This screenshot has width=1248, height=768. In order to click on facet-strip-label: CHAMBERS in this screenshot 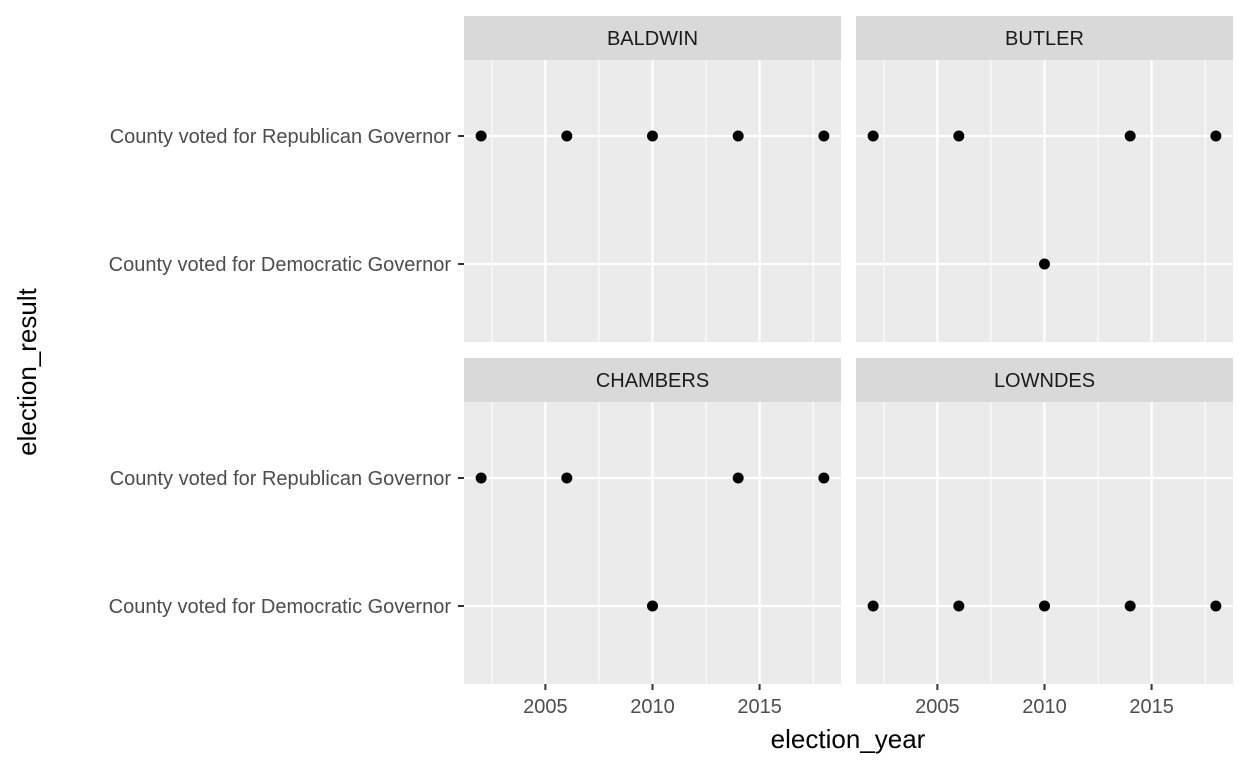, I will do `click(652, 381)`.